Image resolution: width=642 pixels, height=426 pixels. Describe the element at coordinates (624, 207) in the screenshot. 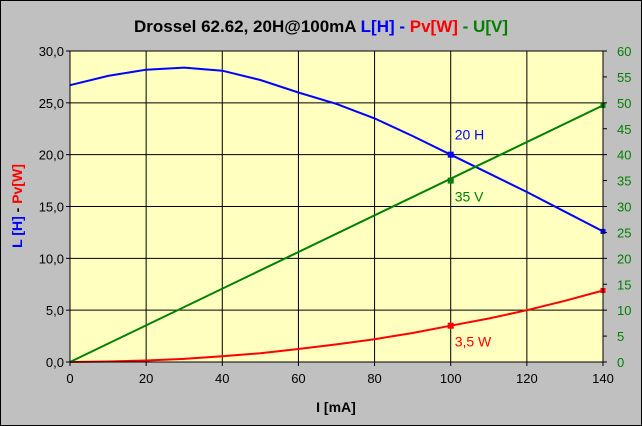

I see `y-right-tick-label: 30` at that location.